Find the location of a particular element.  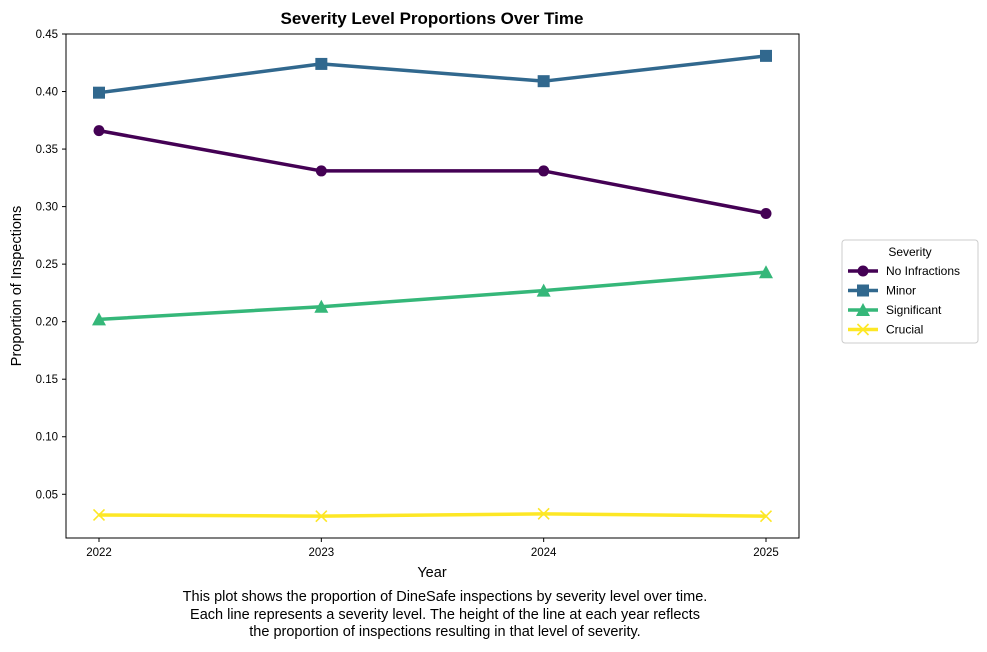

chart-title: Severity Level Proportions Over Time is located at coordinates (432, 18).